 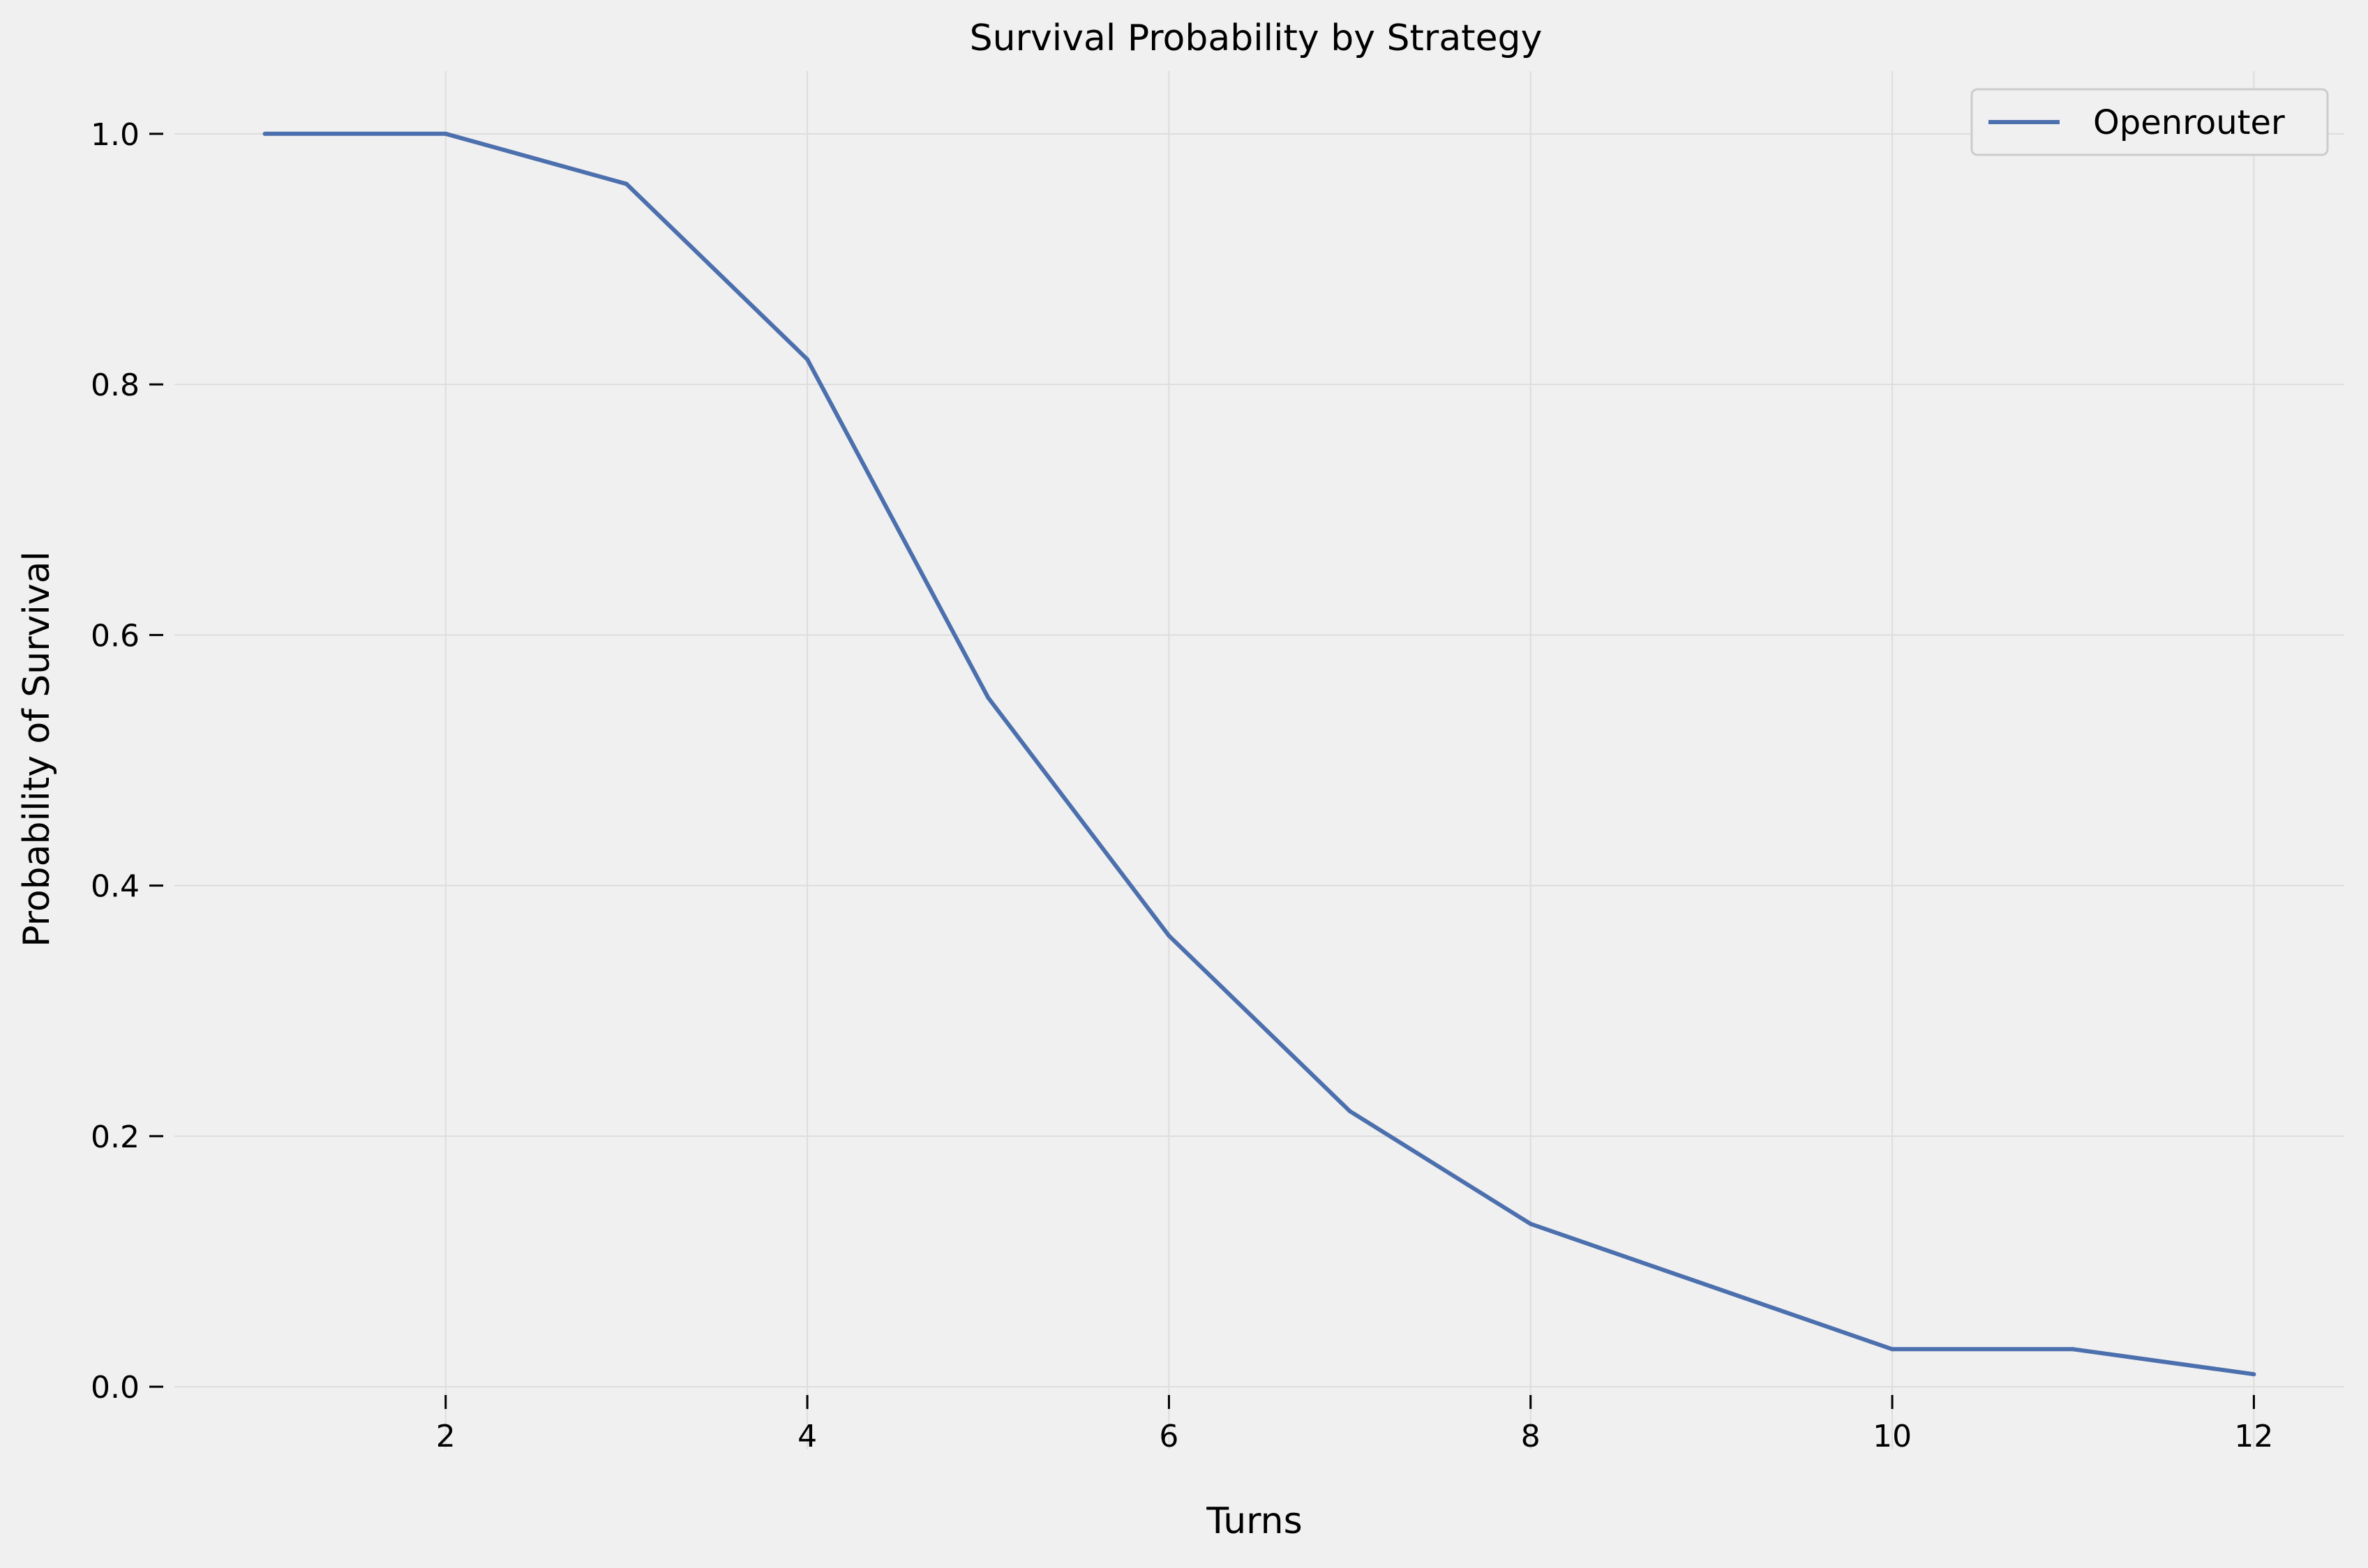 I want to click on x-tick-label: 10, so click(x=1892, y=1436).